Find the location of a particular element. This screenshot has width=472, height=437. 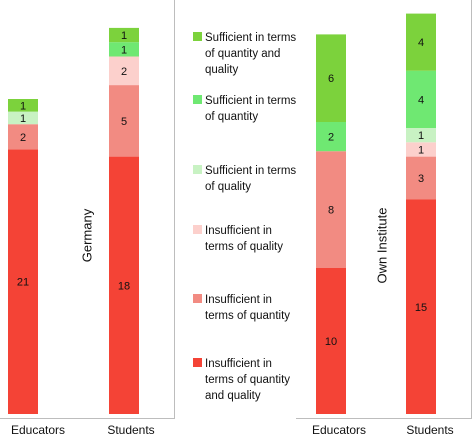

data-label-own-educators-s4: 2 is located at coordinates (331, 138).